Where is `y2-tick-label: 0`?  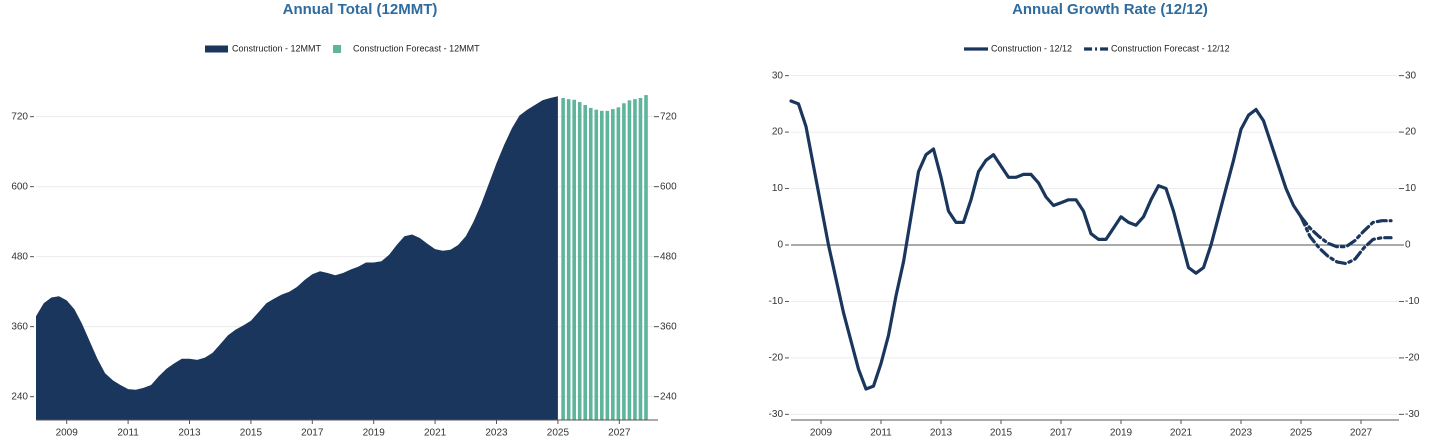
y2-tick-label: 0 is located at coordinates (1408, 245).